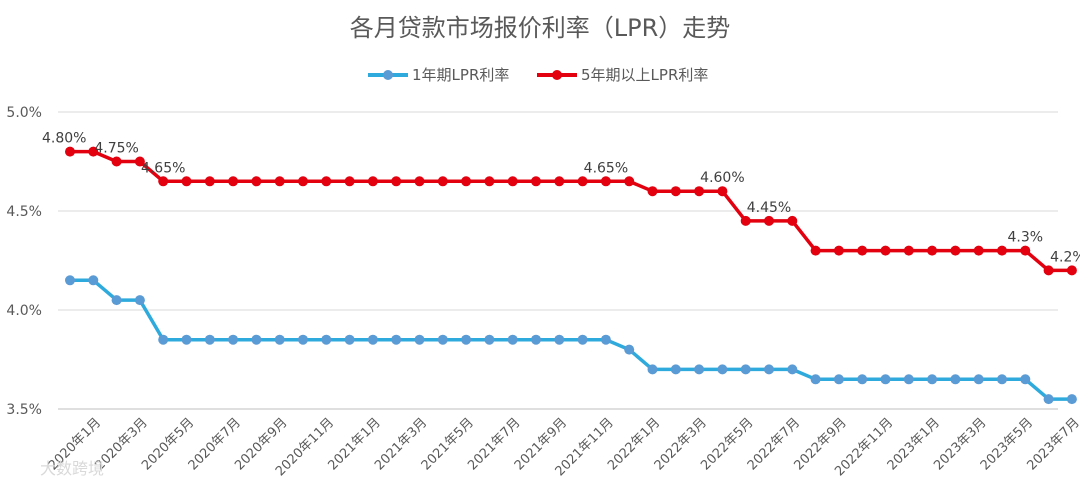 This screenshot has height=490, width=1080. Describe the element at coordinates (24, 311) in the screenshot. I see `y-tick-label: 4.0%` at that location.